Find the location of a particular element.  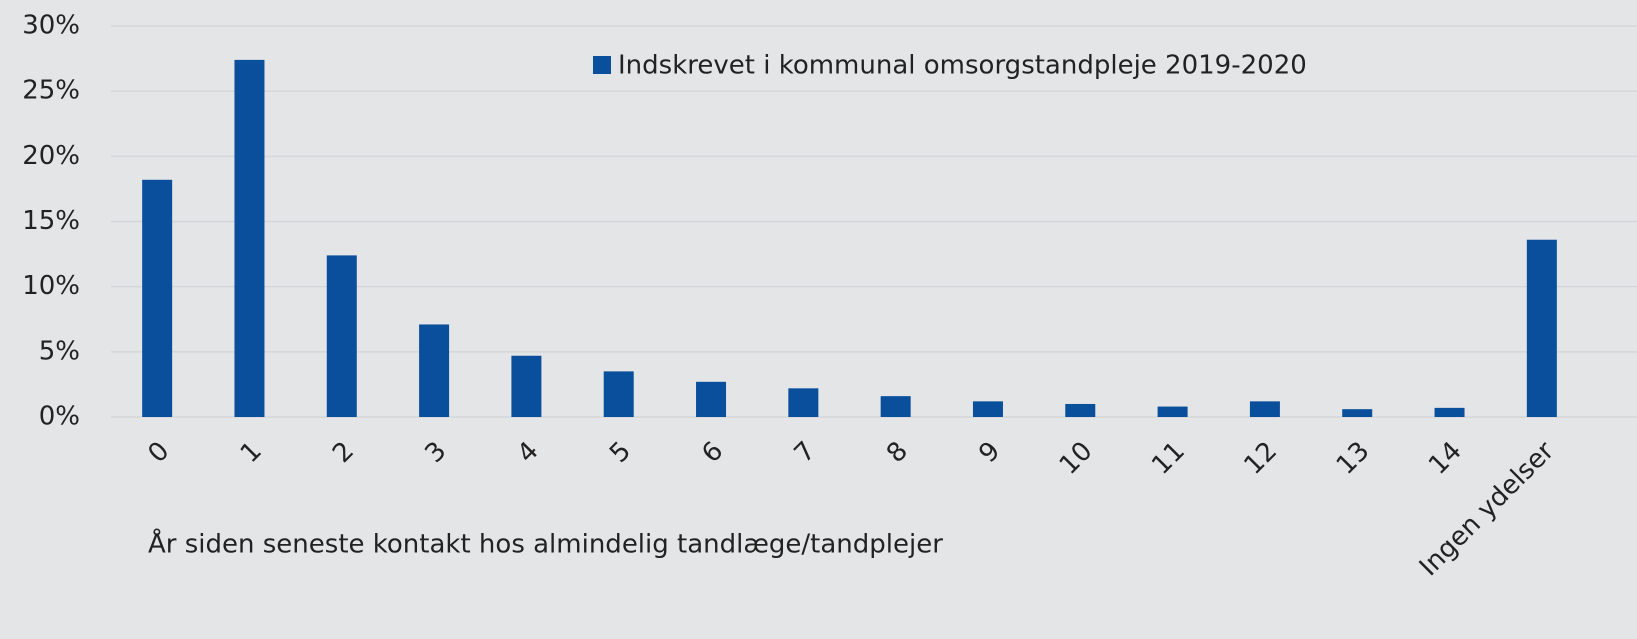

y-tick-label: 30% is located at coordinates (51, 26).